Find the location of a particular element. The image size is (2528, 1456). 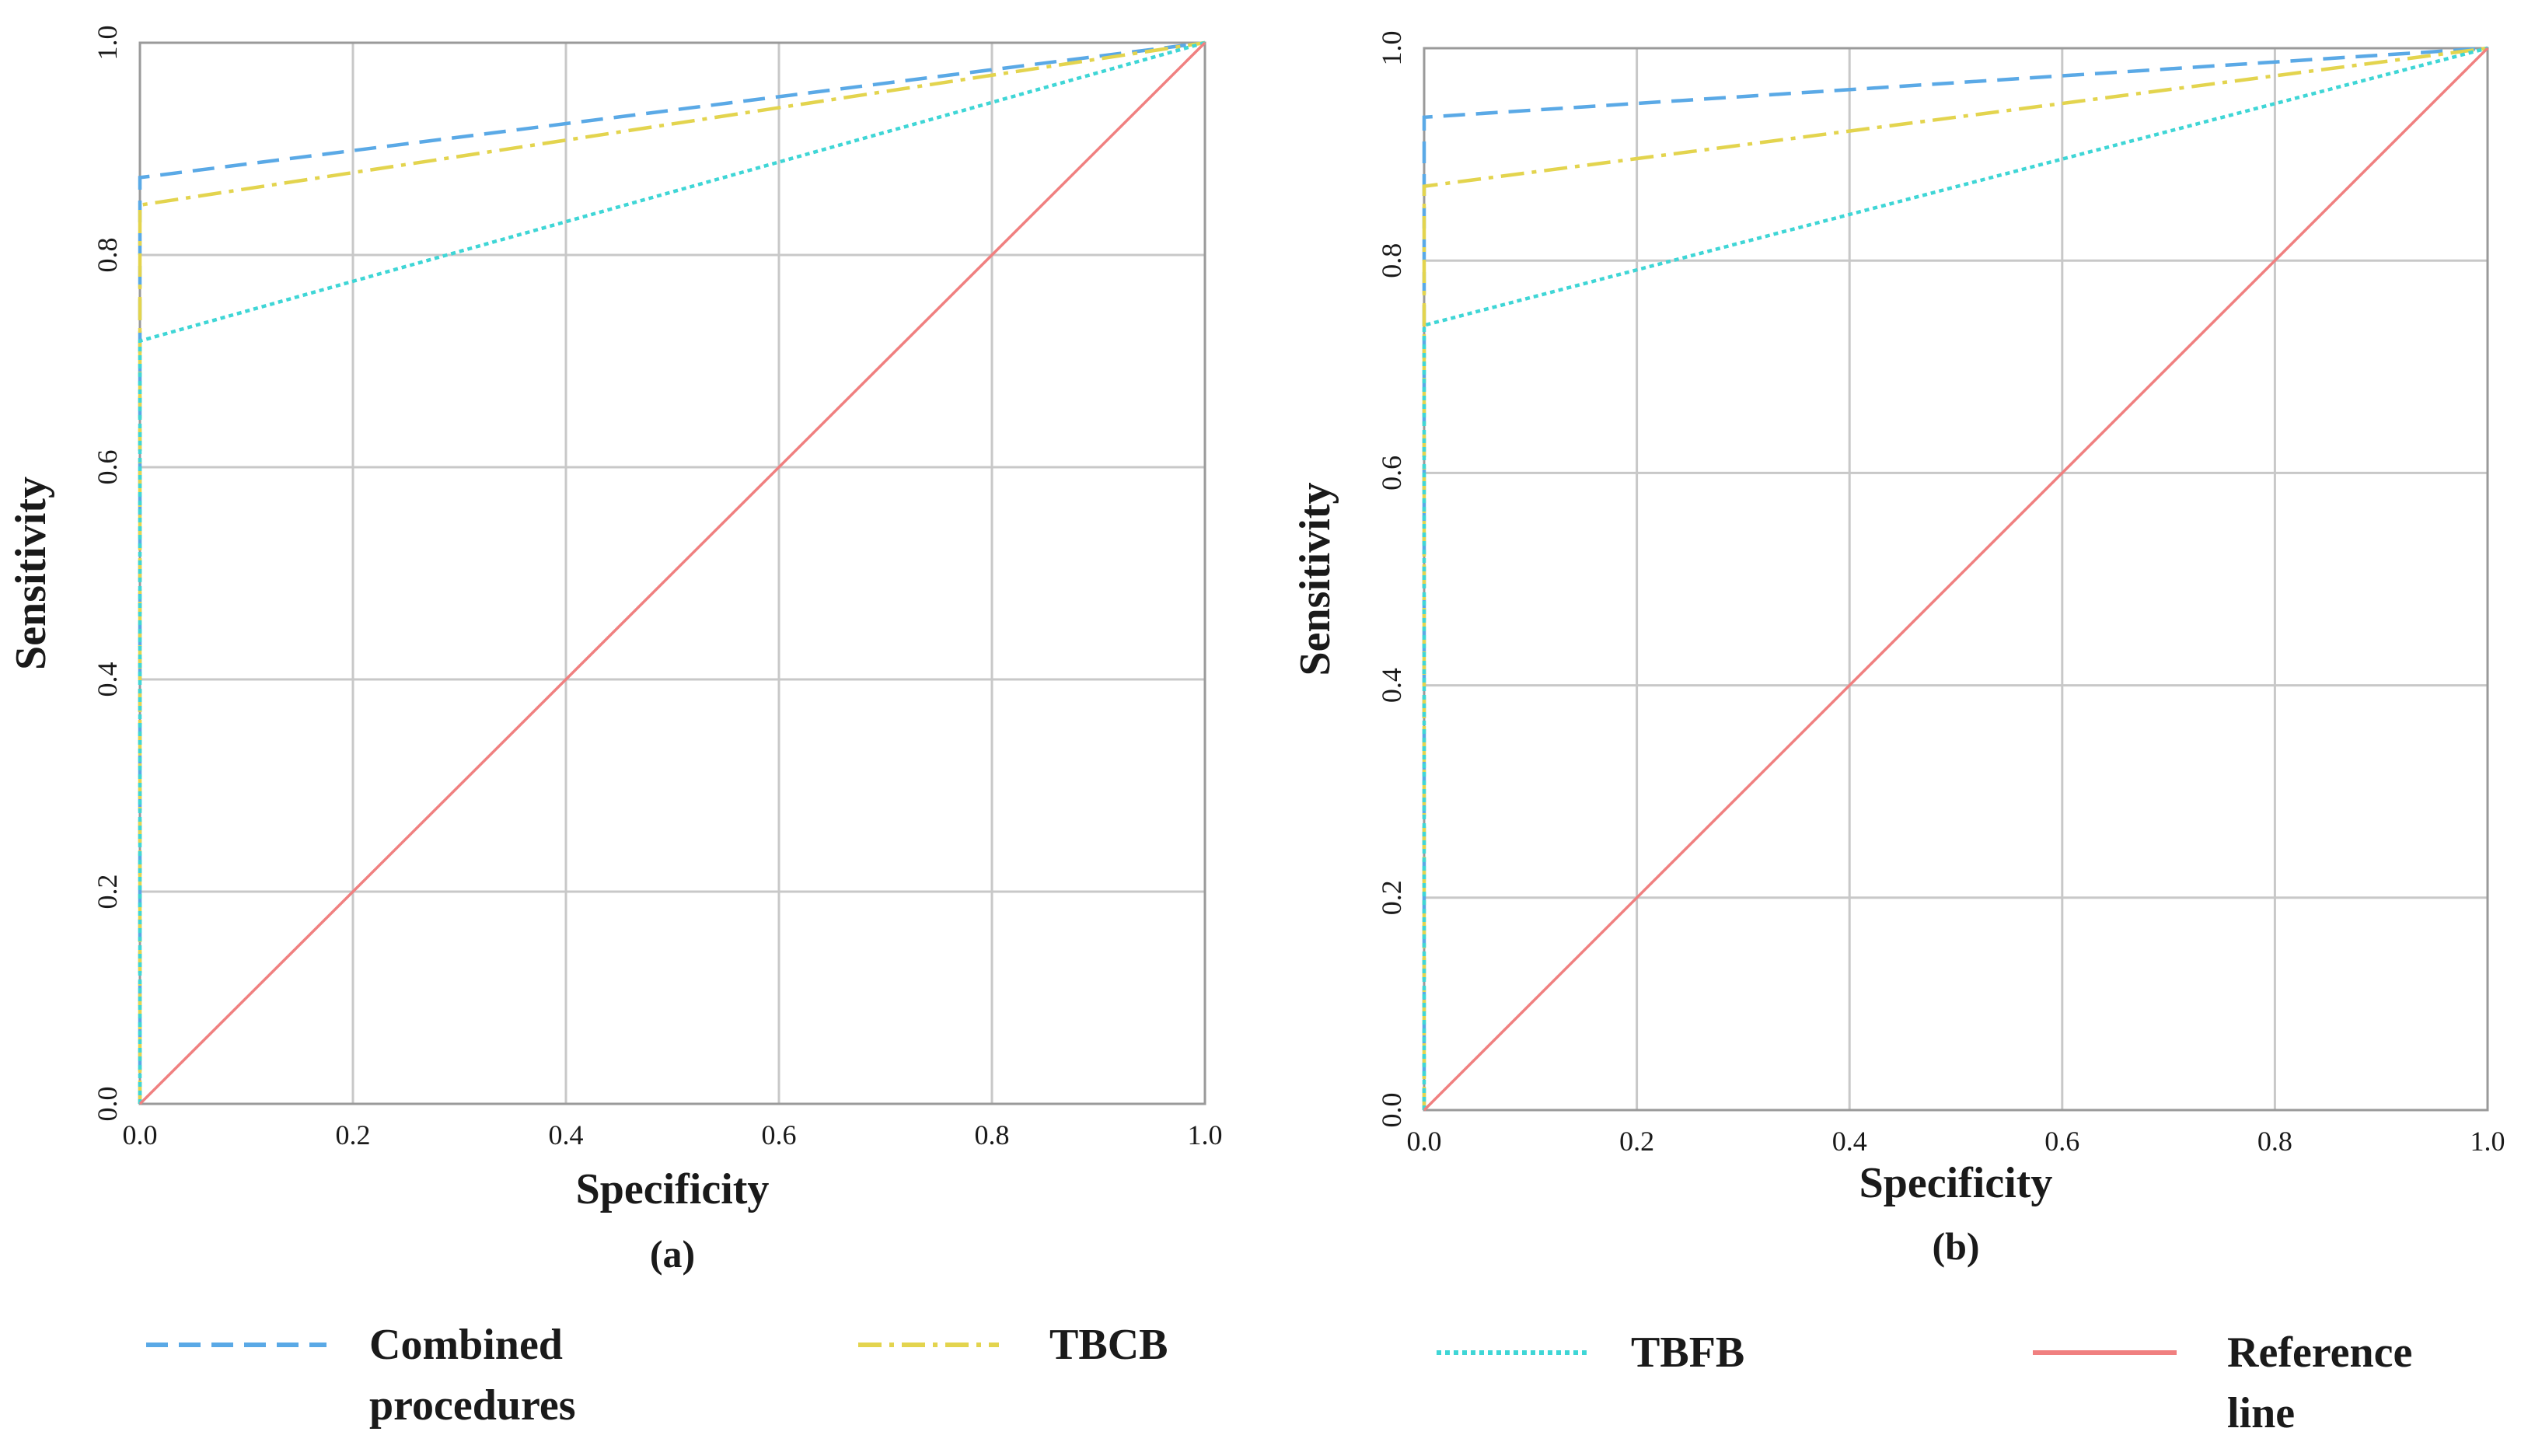

legend-item: Reference line is located at coordinates (2222, 1383).